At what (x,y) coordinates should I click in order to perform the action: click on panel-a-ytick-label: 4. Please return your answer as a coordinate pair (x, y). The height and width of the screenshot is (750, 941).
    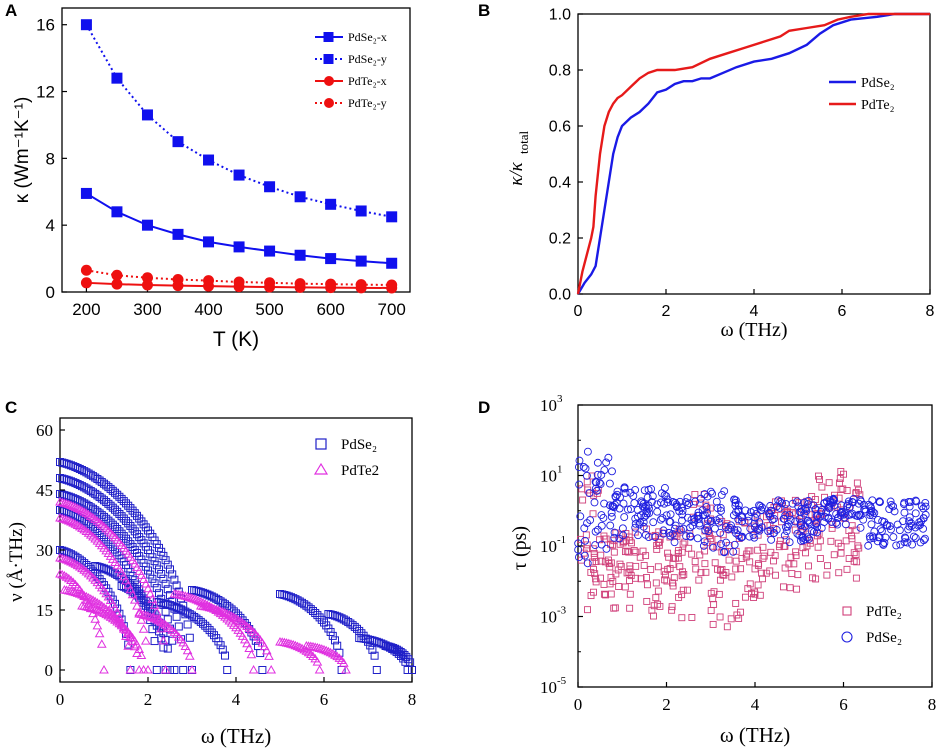
    Looking at the image, I should click on (50, 225).